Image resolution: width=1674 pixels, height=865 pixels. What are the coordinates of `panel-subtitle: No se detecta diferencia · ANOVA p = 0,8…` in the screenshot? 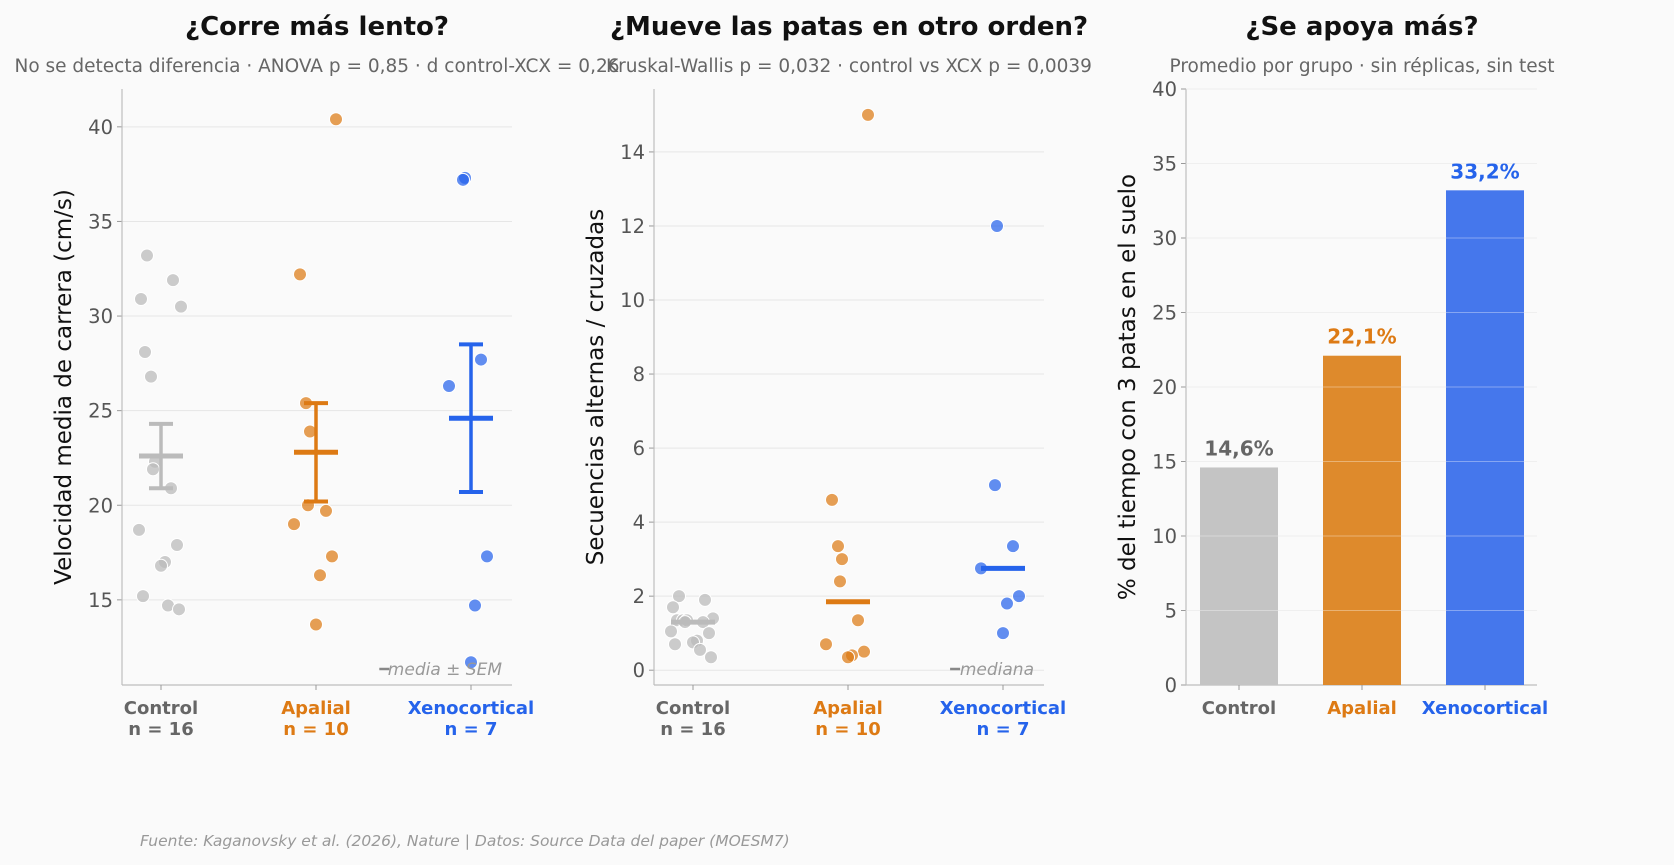 It's located at (317, 66).